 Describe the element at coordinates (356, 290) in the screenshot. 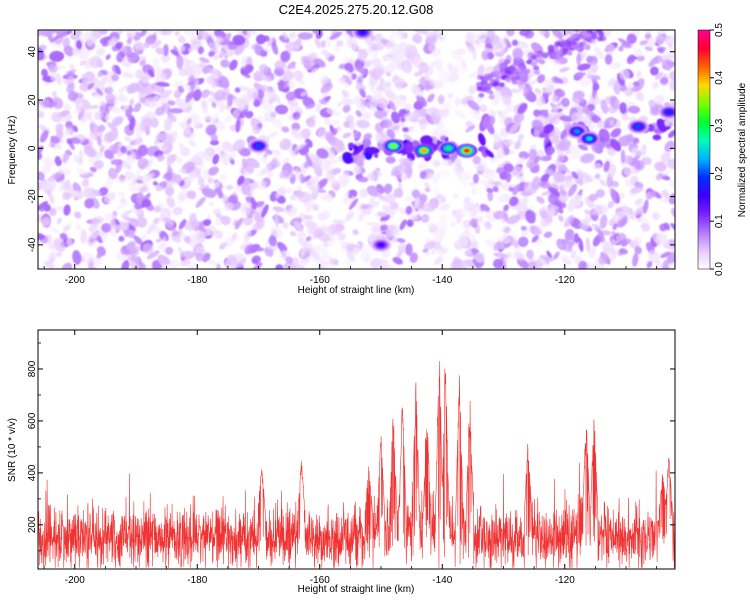

I see `spectrogram-x-label: Height of straight line (km)` at that location.